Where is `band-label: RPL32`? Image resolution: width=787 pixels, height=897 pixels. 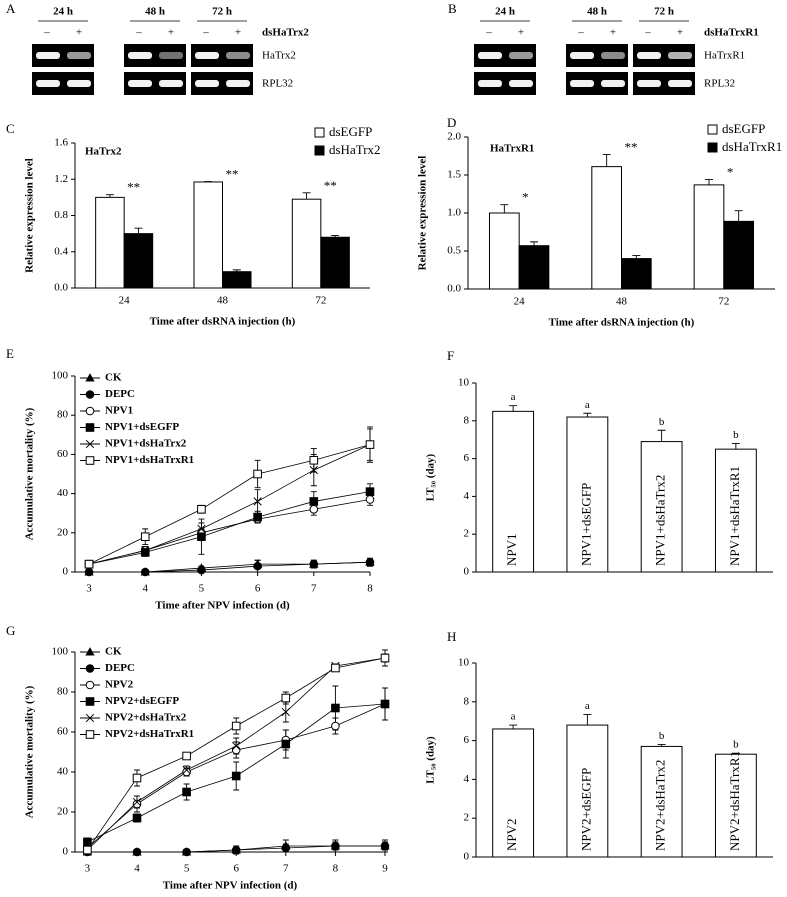 band-label: RPL32 is located at coordinates (277, 84).